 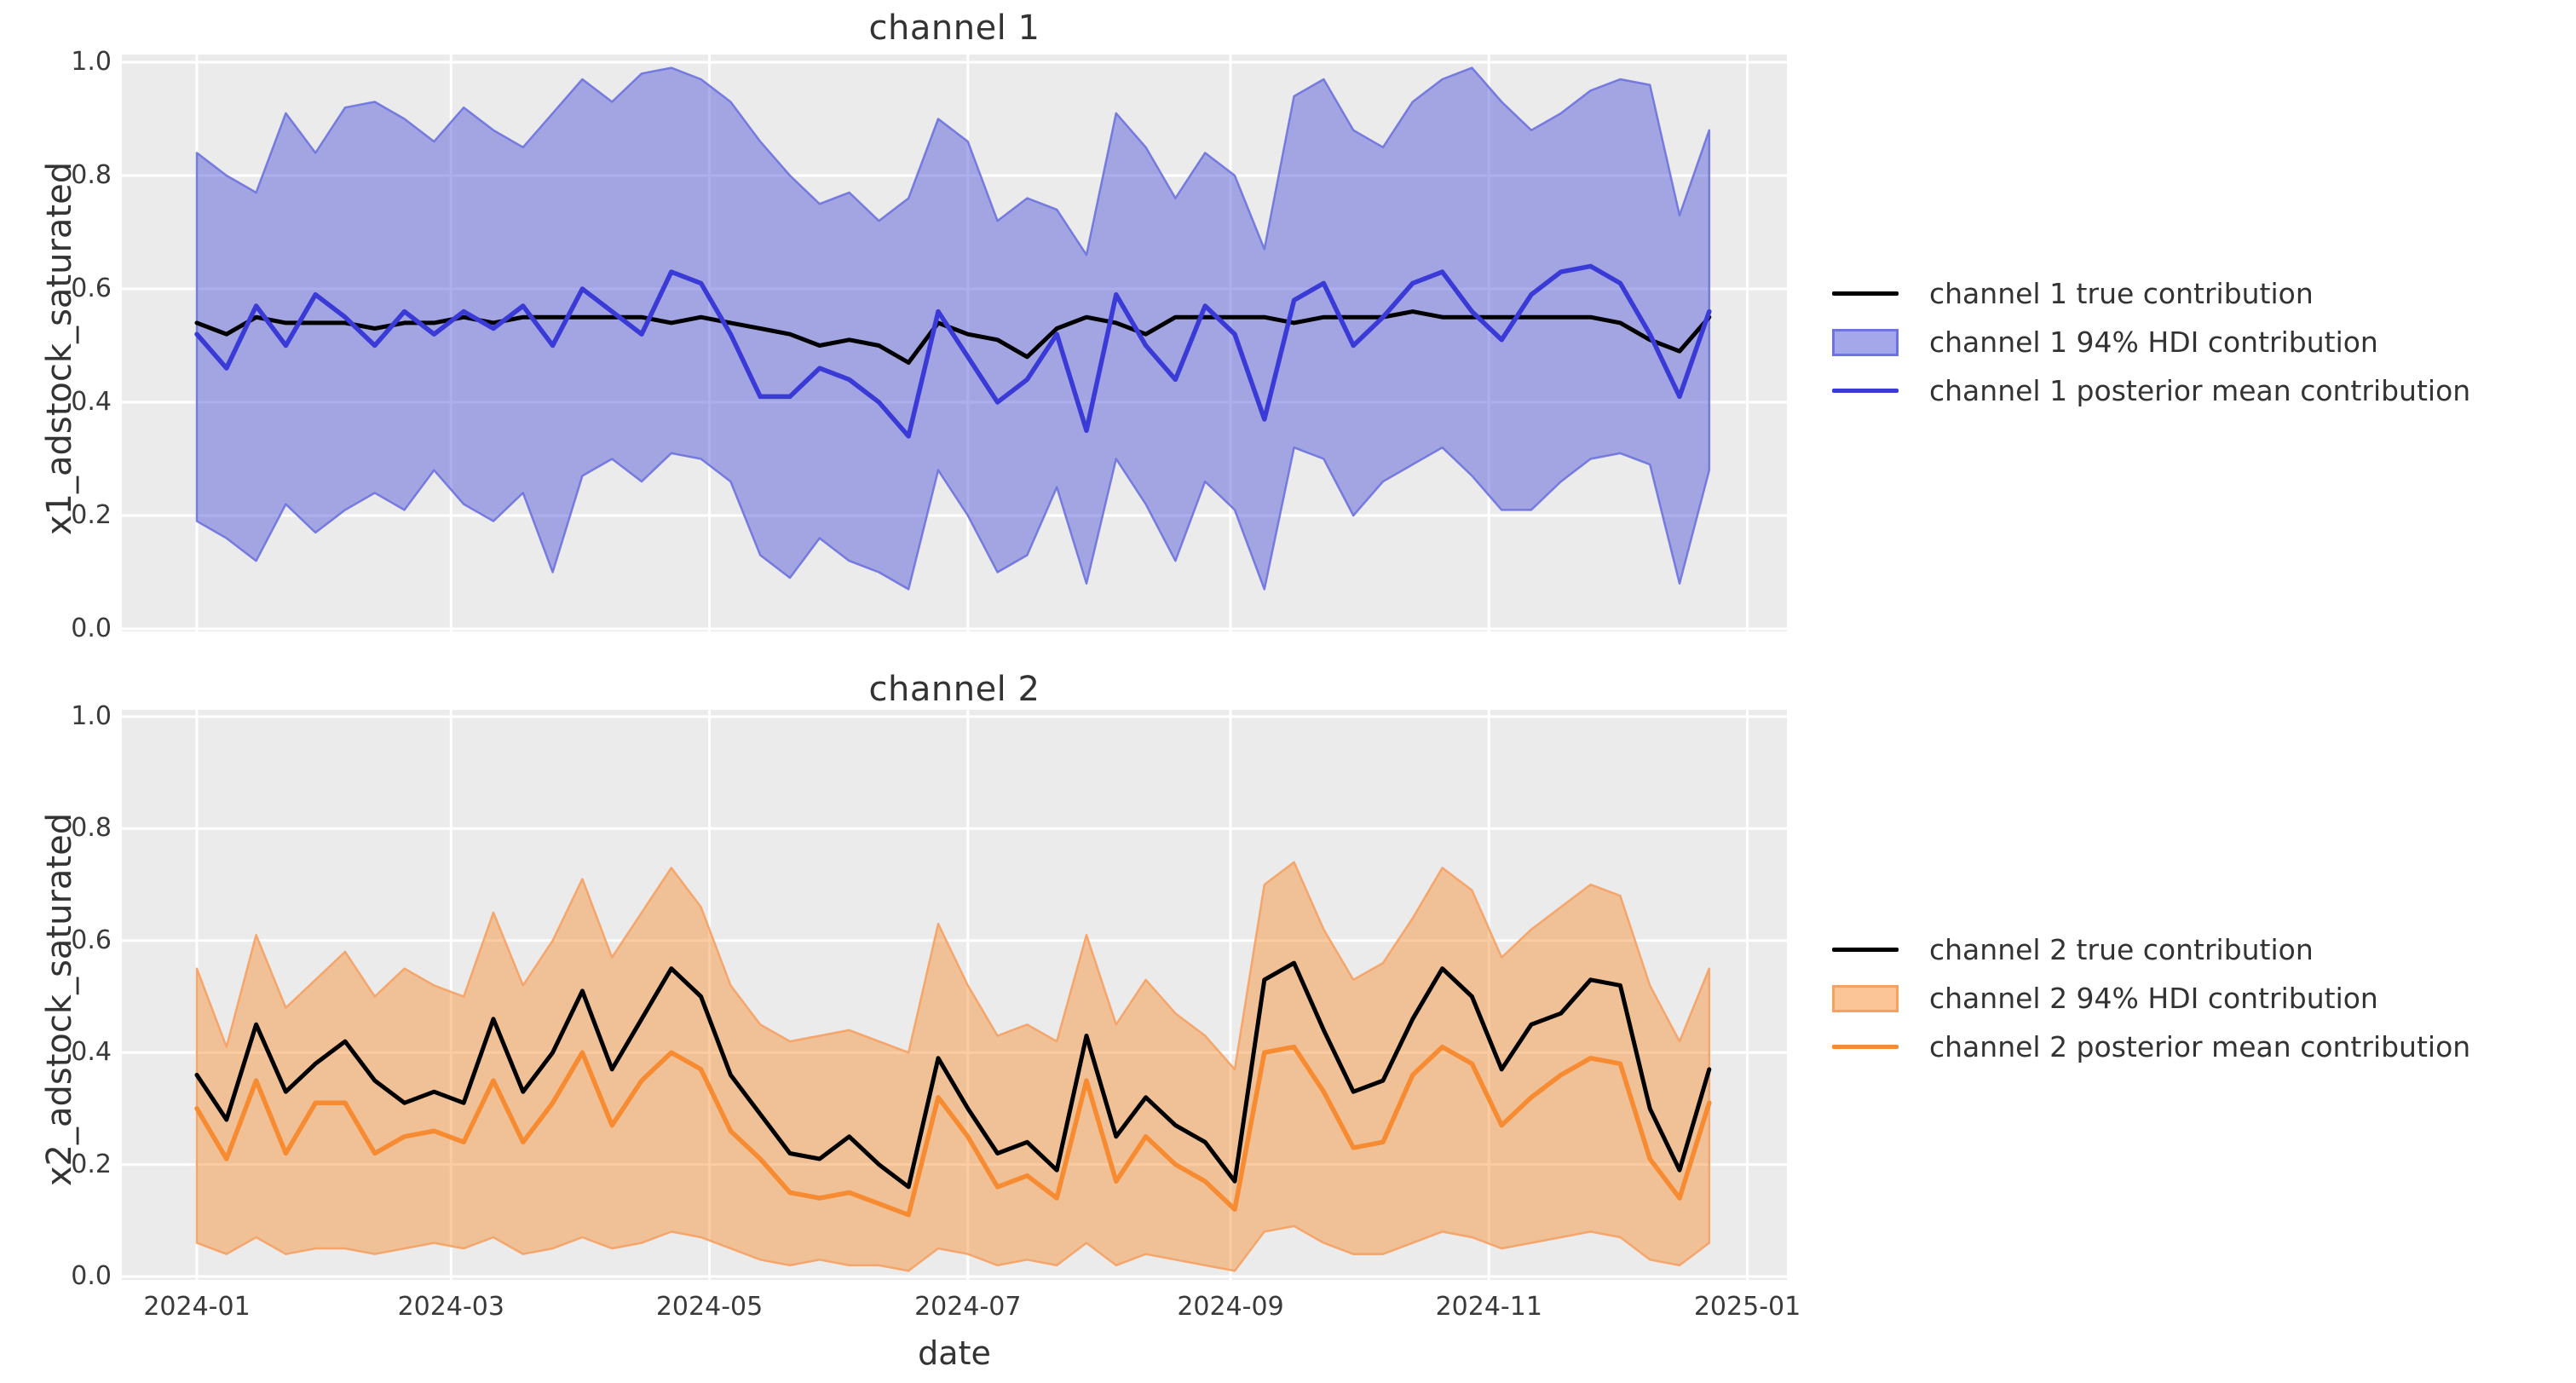 I want to click on x-tick-label: 2024-09, so click(x=1230, y=1307).